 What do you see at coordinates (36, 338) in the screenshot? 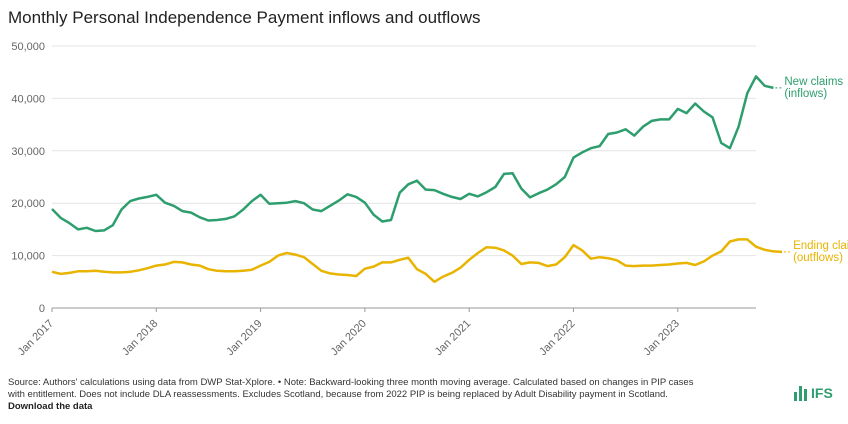
I see `x-tick-label: Jan 2017` at bounding box center [36, 338].